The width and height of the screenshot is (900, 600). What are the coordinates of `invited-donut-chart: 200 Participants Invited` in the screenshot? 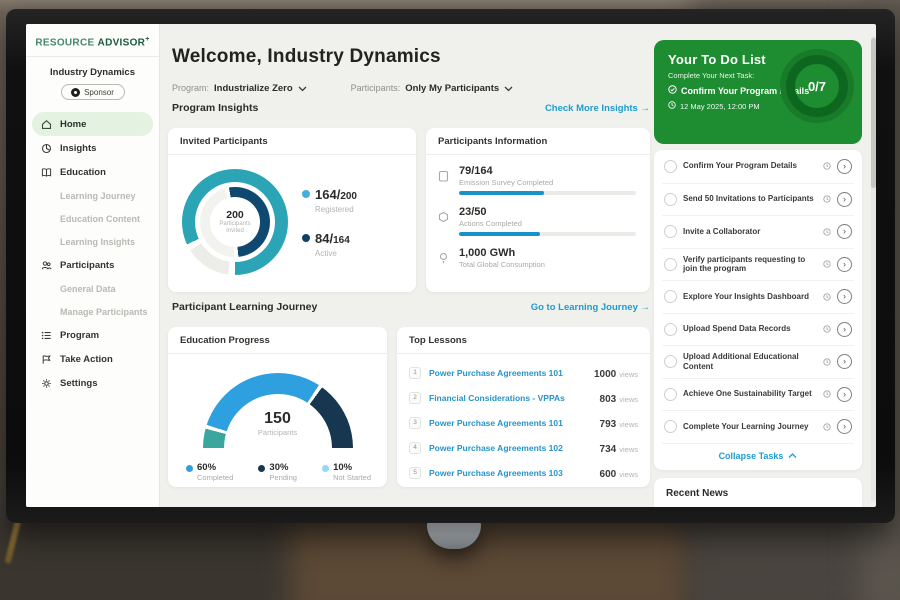 It's located at (235, 222).